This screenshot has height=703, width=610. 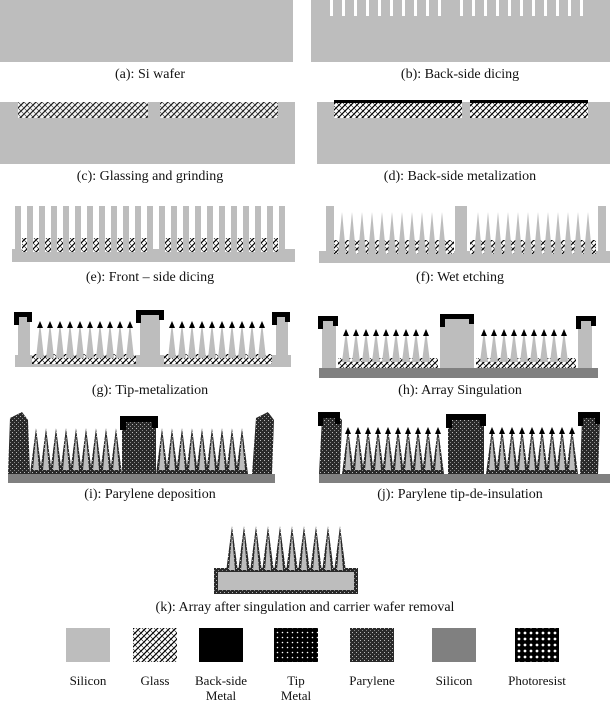 I want to click on caption-d: (d): Back-side metalization, so click(x=460, y=176).